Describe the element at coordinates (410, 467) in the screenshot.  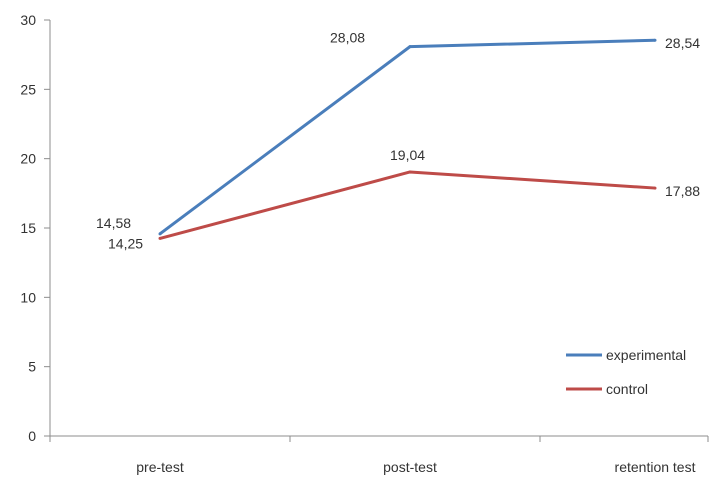
I see `x-tick-label: post-test` at that location.